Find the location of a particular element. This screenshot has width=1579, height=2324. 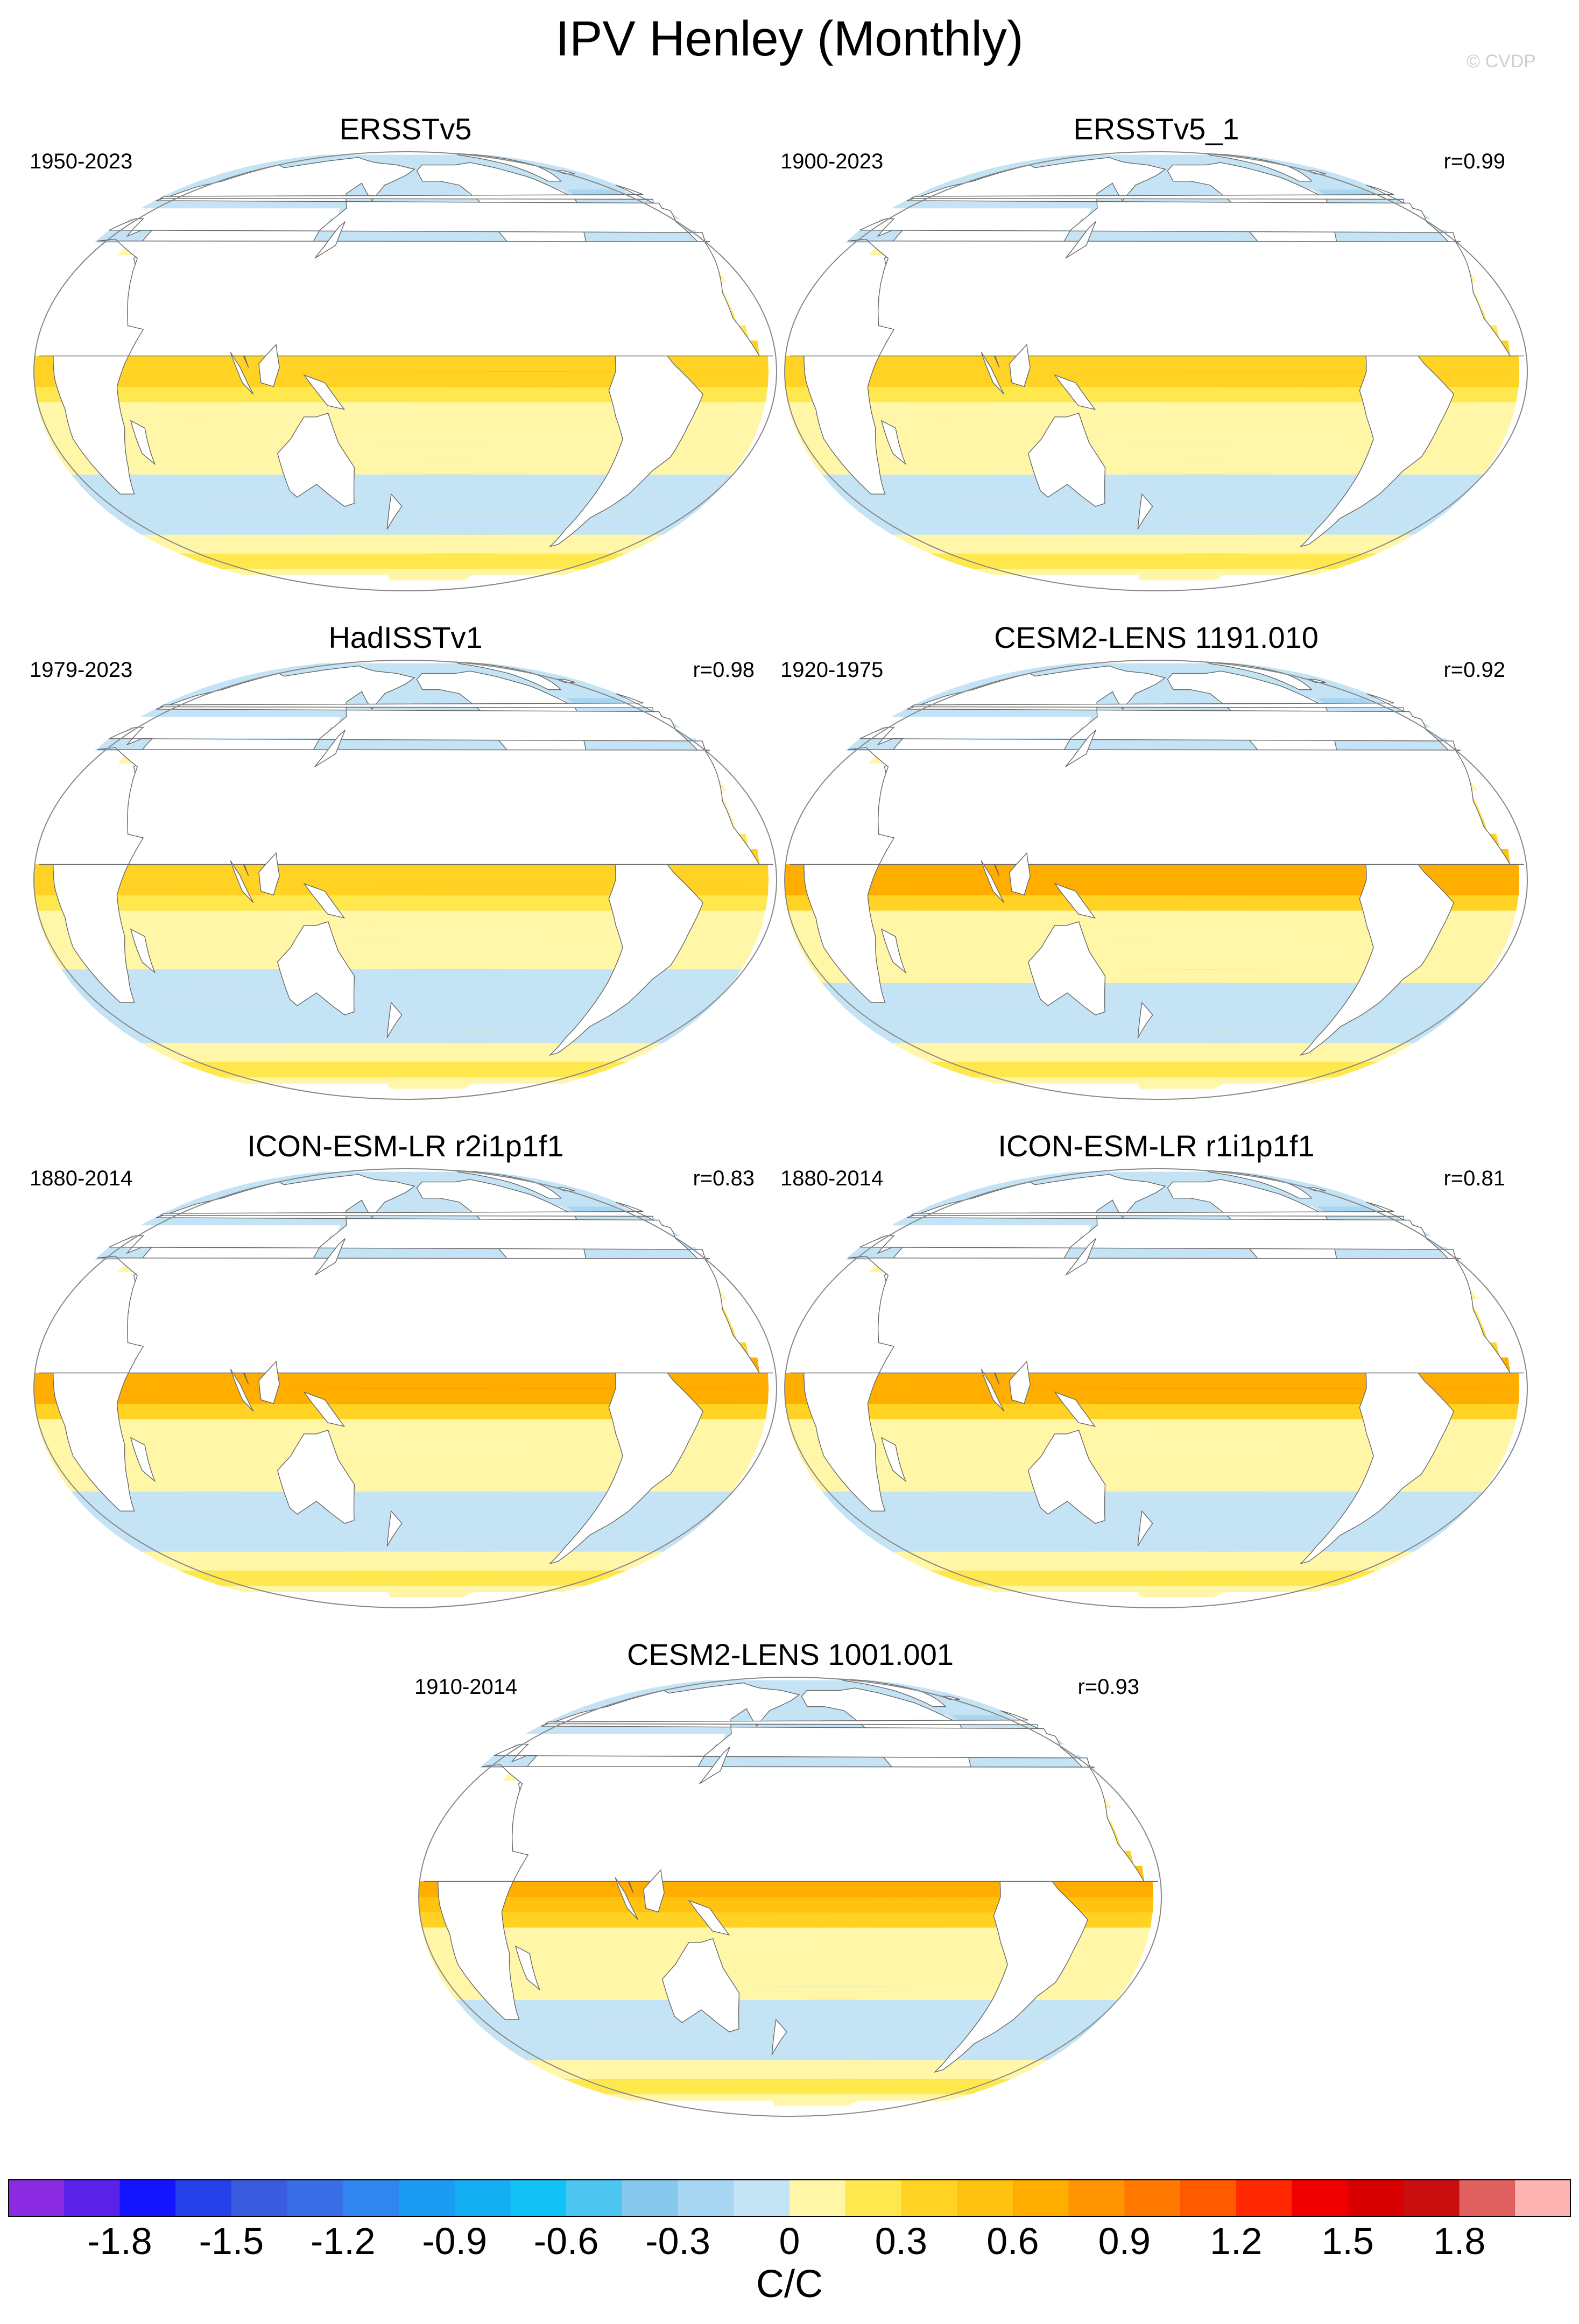

panel-period: 1979-2023 is located at coordinates (81, 670).